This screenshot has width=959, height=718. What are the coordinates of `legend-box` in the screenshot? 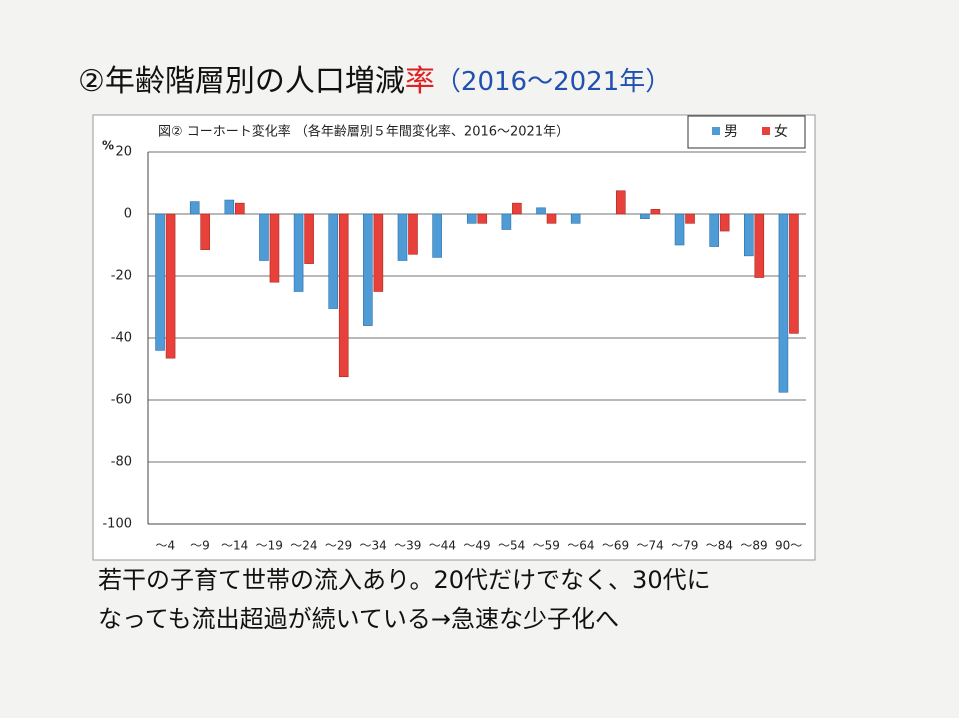 It's located at (746, 132).